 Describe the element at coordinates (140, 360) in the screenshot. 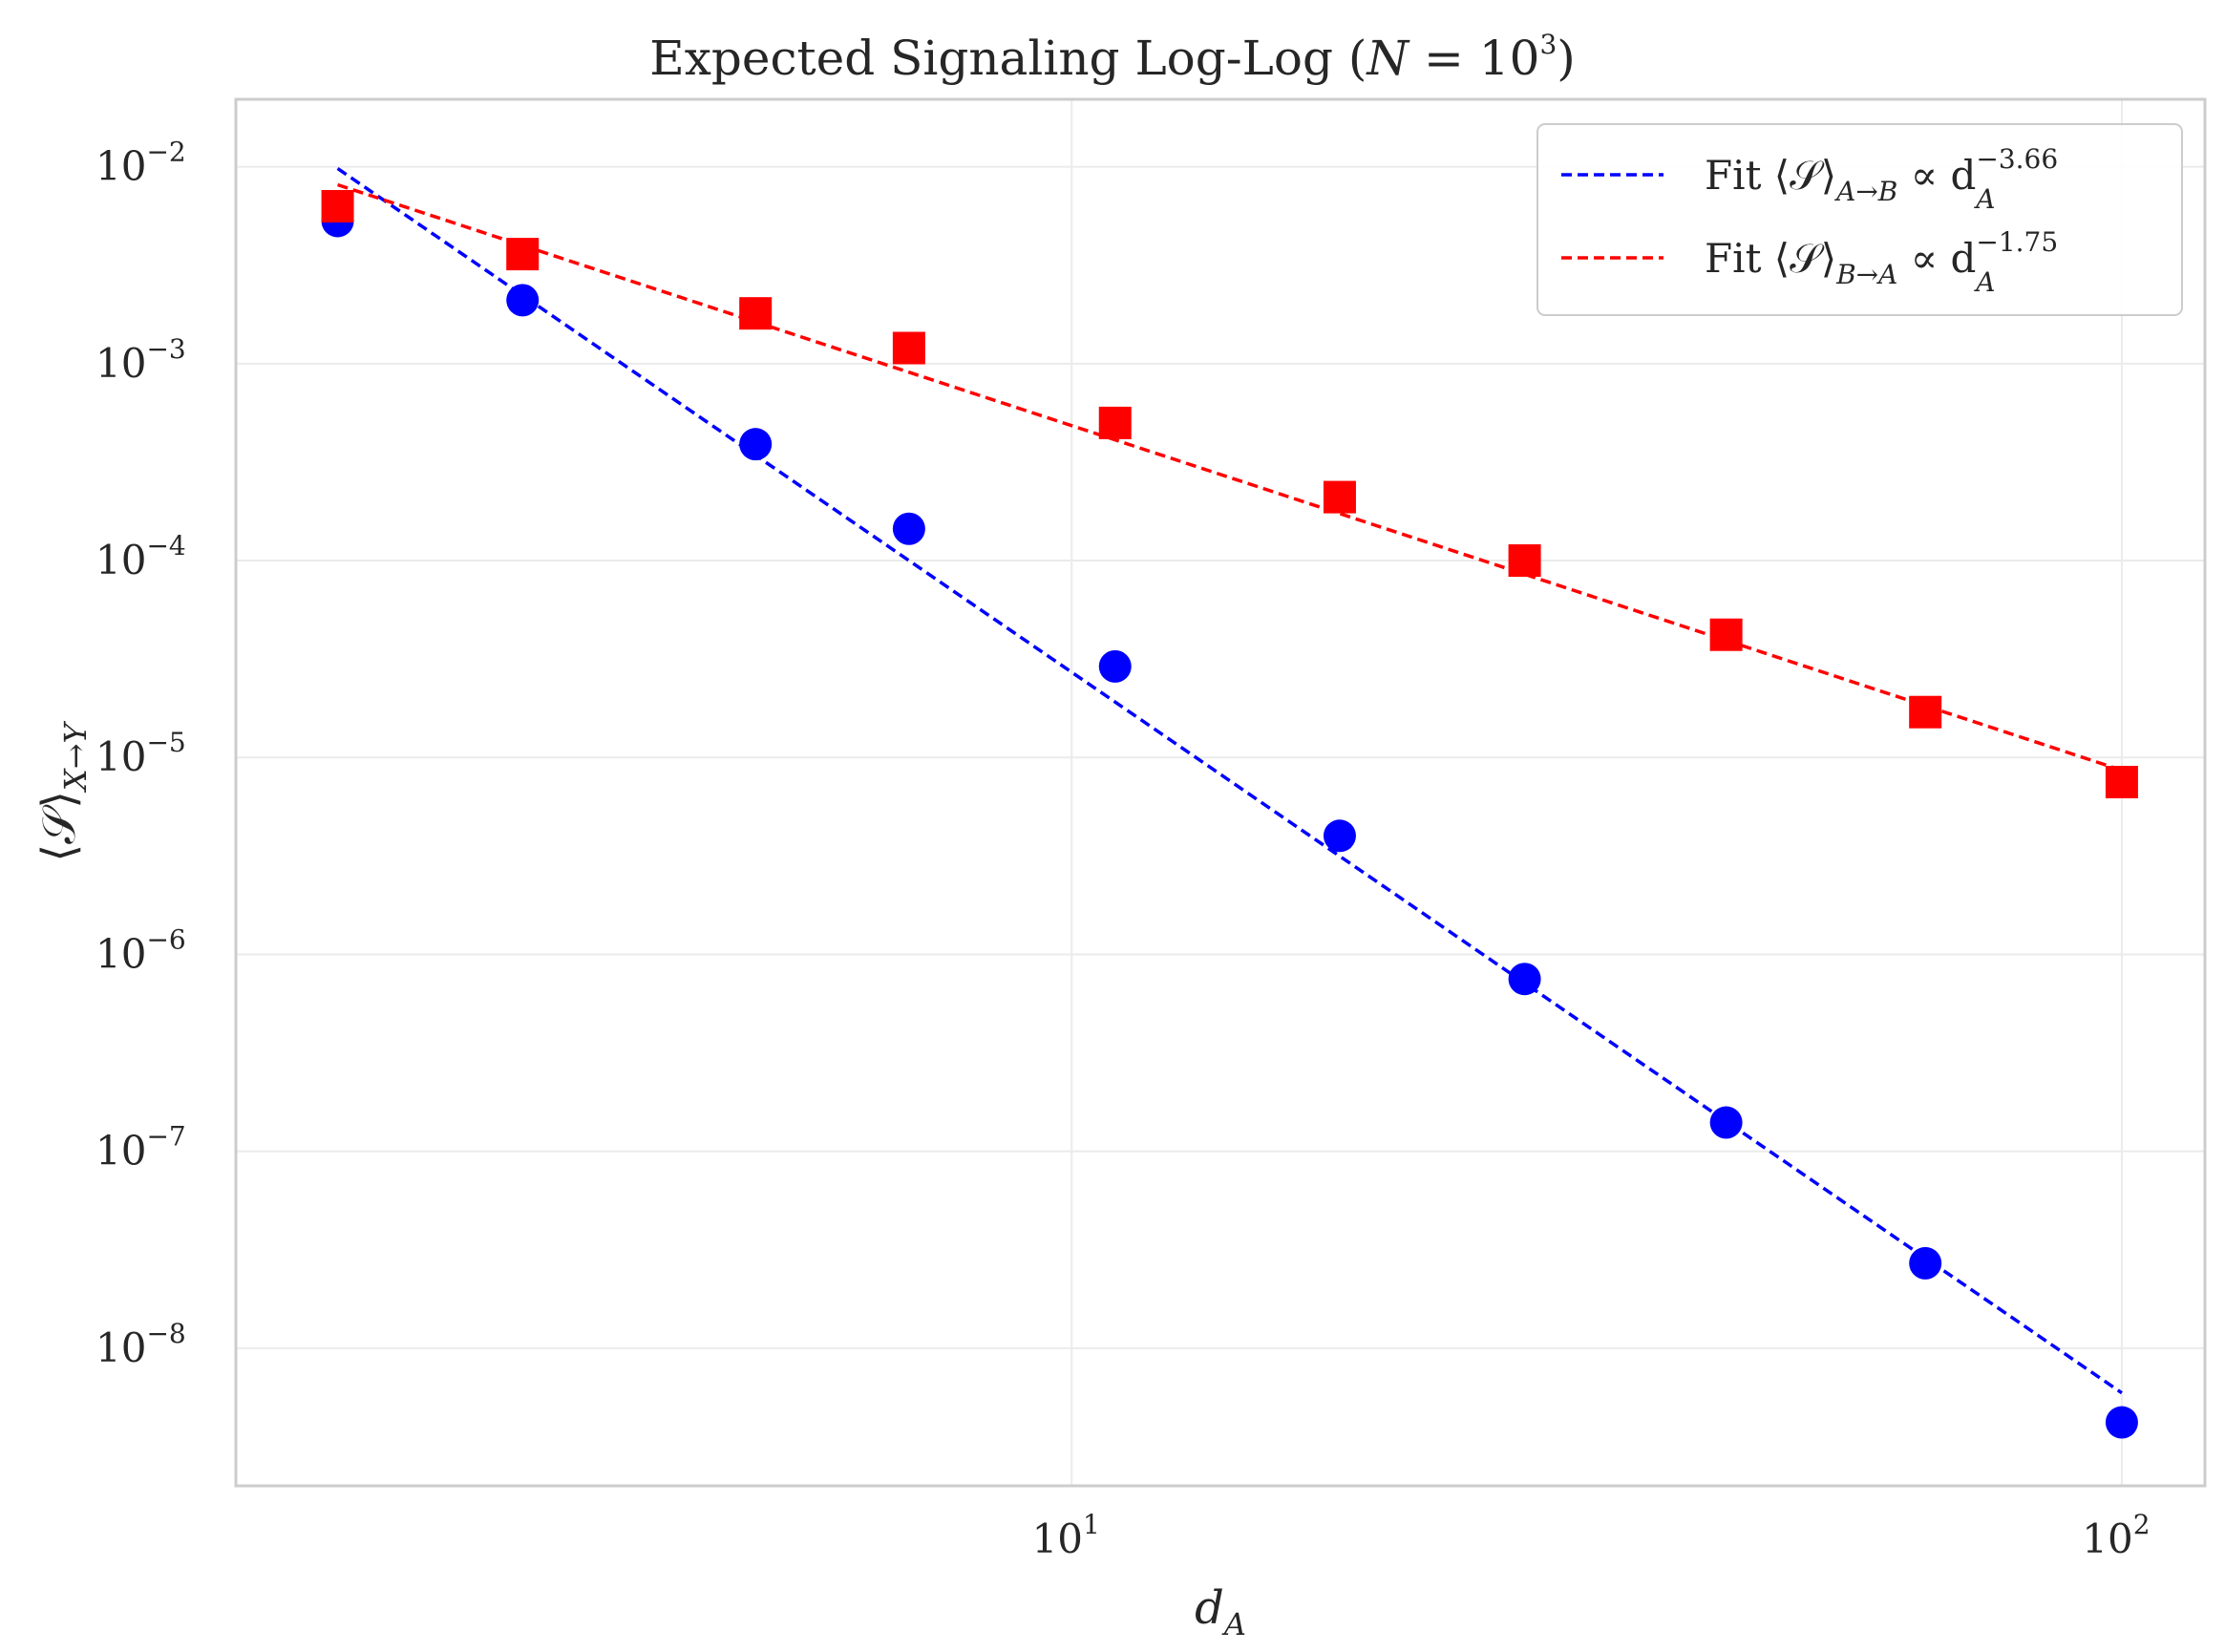

I see `y-tick-label-3: 10⁻³` at that location.